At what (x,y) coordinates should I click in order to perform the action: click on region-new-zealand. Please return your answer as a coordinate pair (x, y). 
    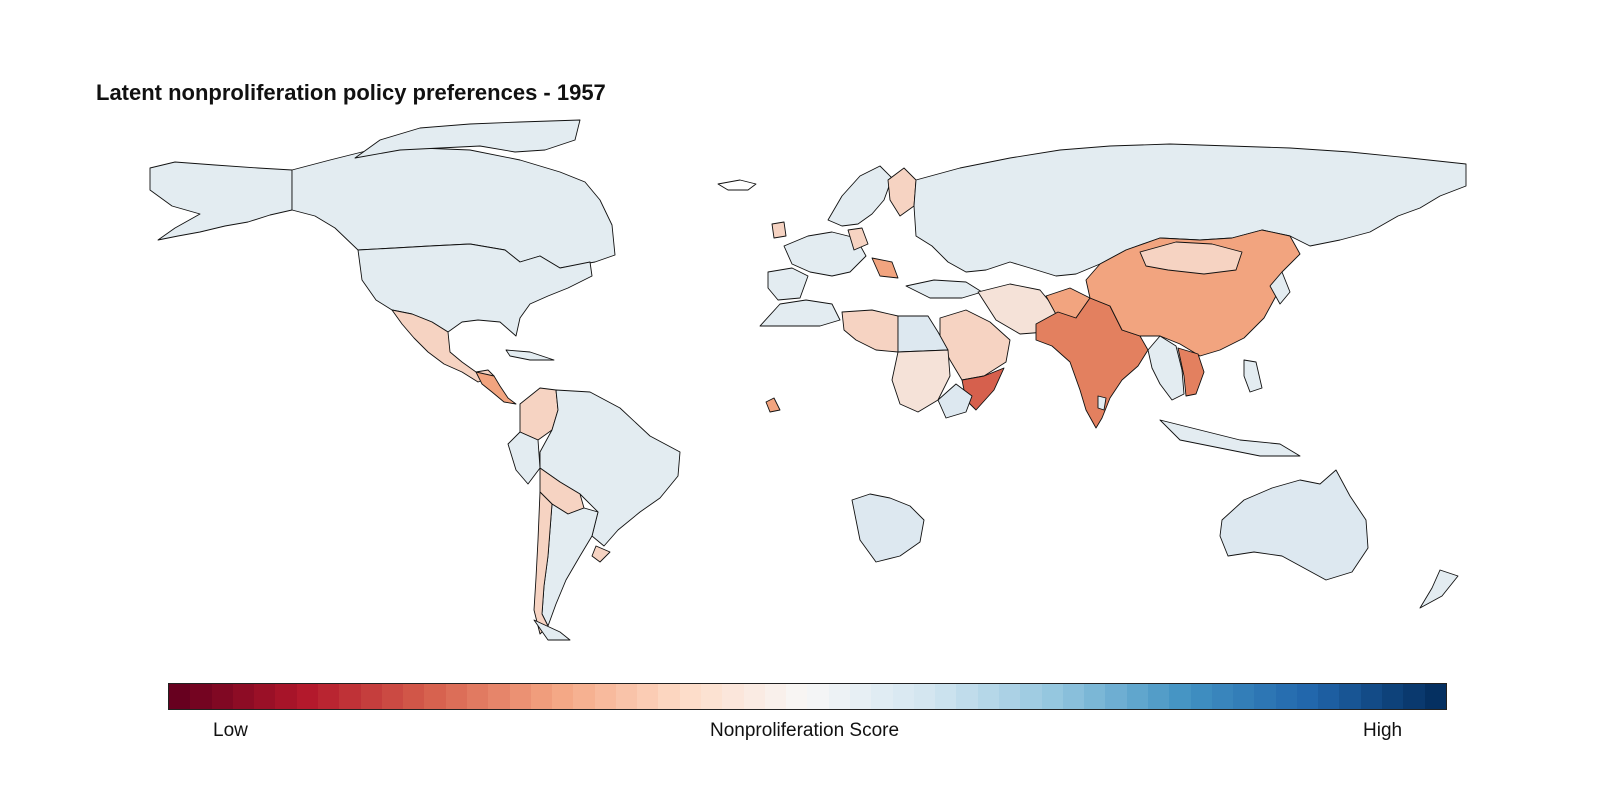
    Looking at the image, I should click on (1439, 589).